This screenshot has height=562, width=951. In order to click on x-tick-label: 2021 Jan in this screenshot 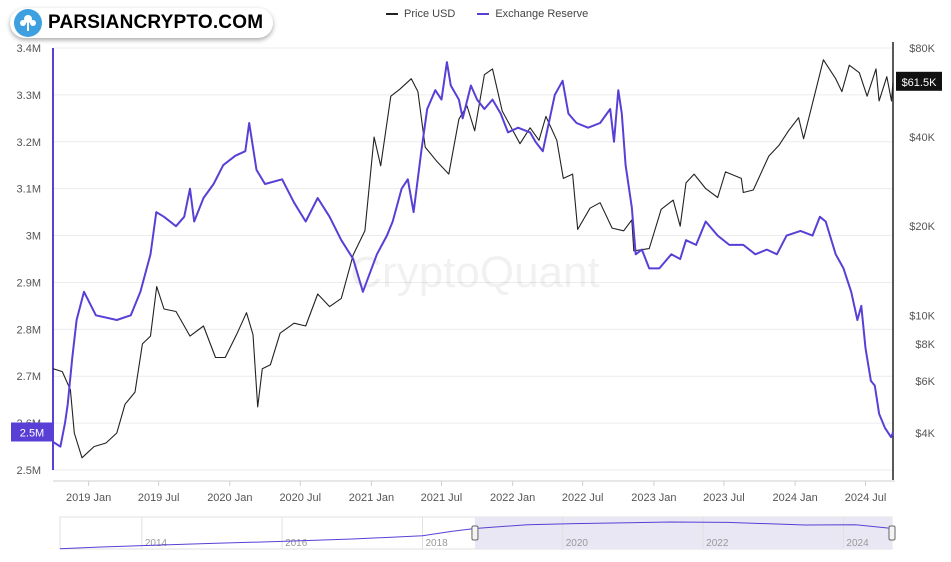, I will do `click(371, 498)`.